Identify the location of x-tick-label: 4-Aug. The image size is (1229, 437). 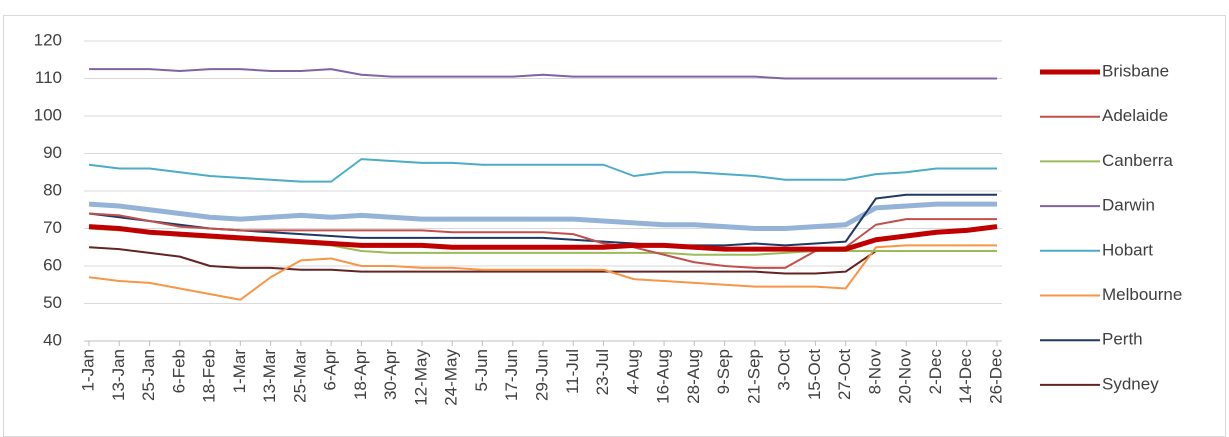
(632, 371).